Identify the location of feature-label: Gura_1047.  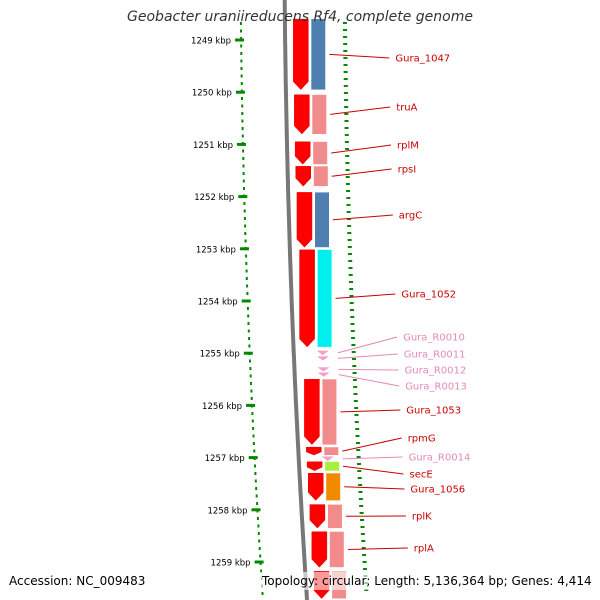
(422, 59).